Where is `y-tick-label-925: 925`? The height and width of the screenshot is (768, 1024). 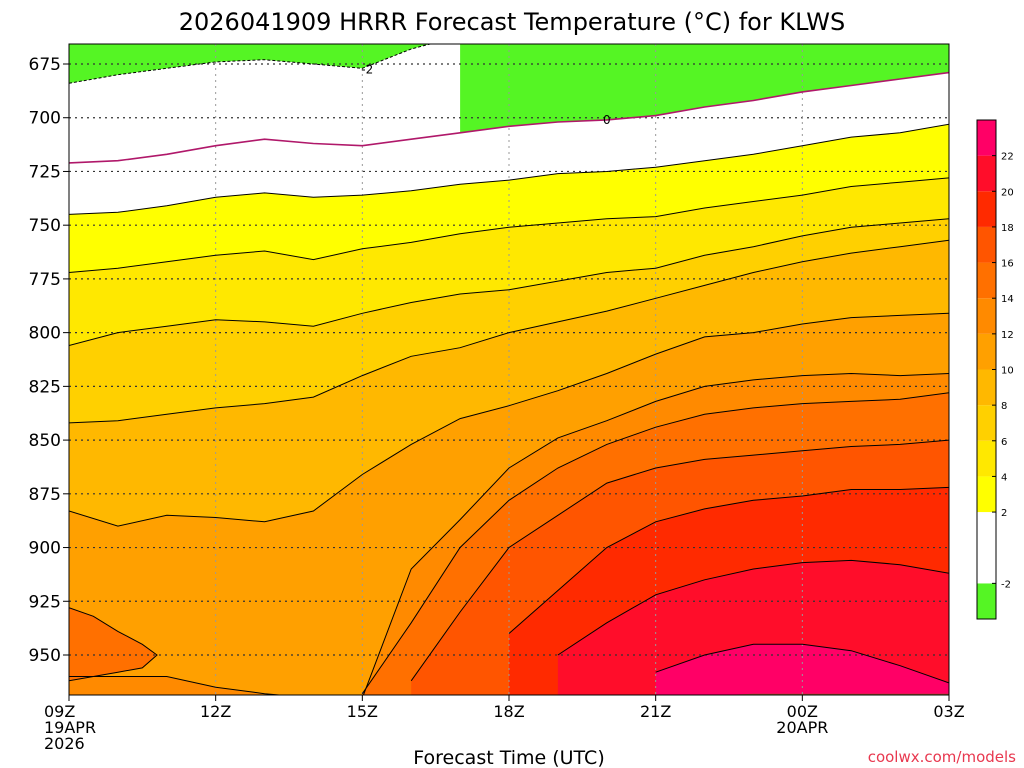 y-tick-label-925: 925 is located at coordinates (45, 602).